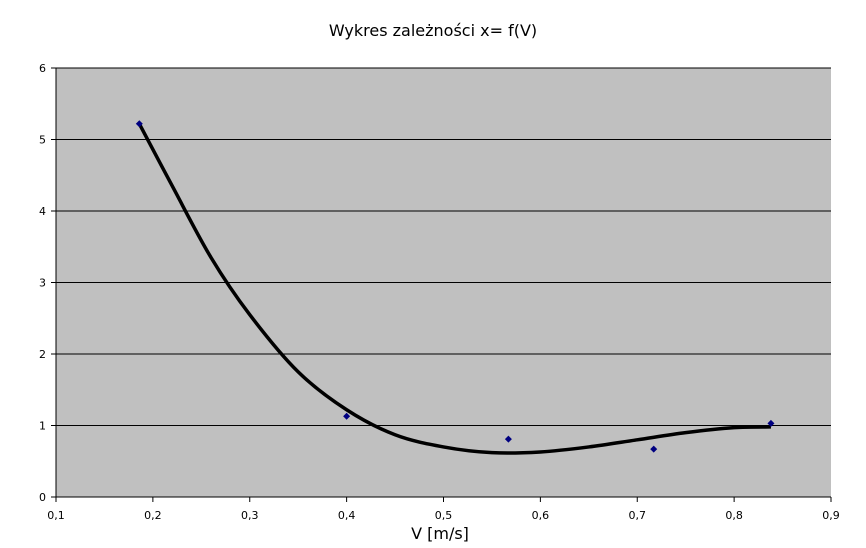  I want to click on x-tick-label: 0,1, so click(56, 515).